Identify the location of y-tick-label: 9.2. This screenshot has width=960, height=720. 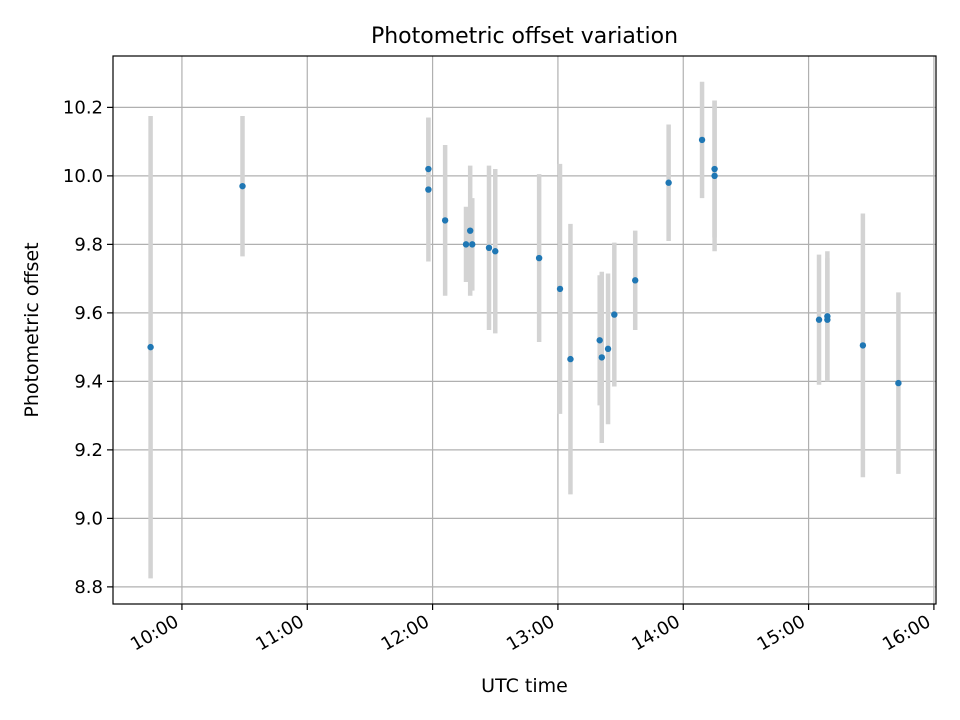
(88, 450).